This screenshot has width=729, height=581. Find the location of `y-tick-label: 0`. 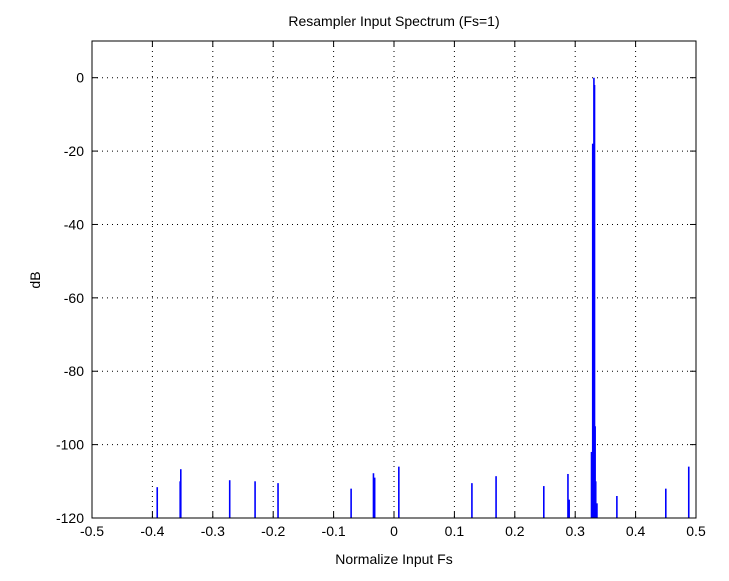

y-tick-label: 0 is located at coordinates (80, 78).